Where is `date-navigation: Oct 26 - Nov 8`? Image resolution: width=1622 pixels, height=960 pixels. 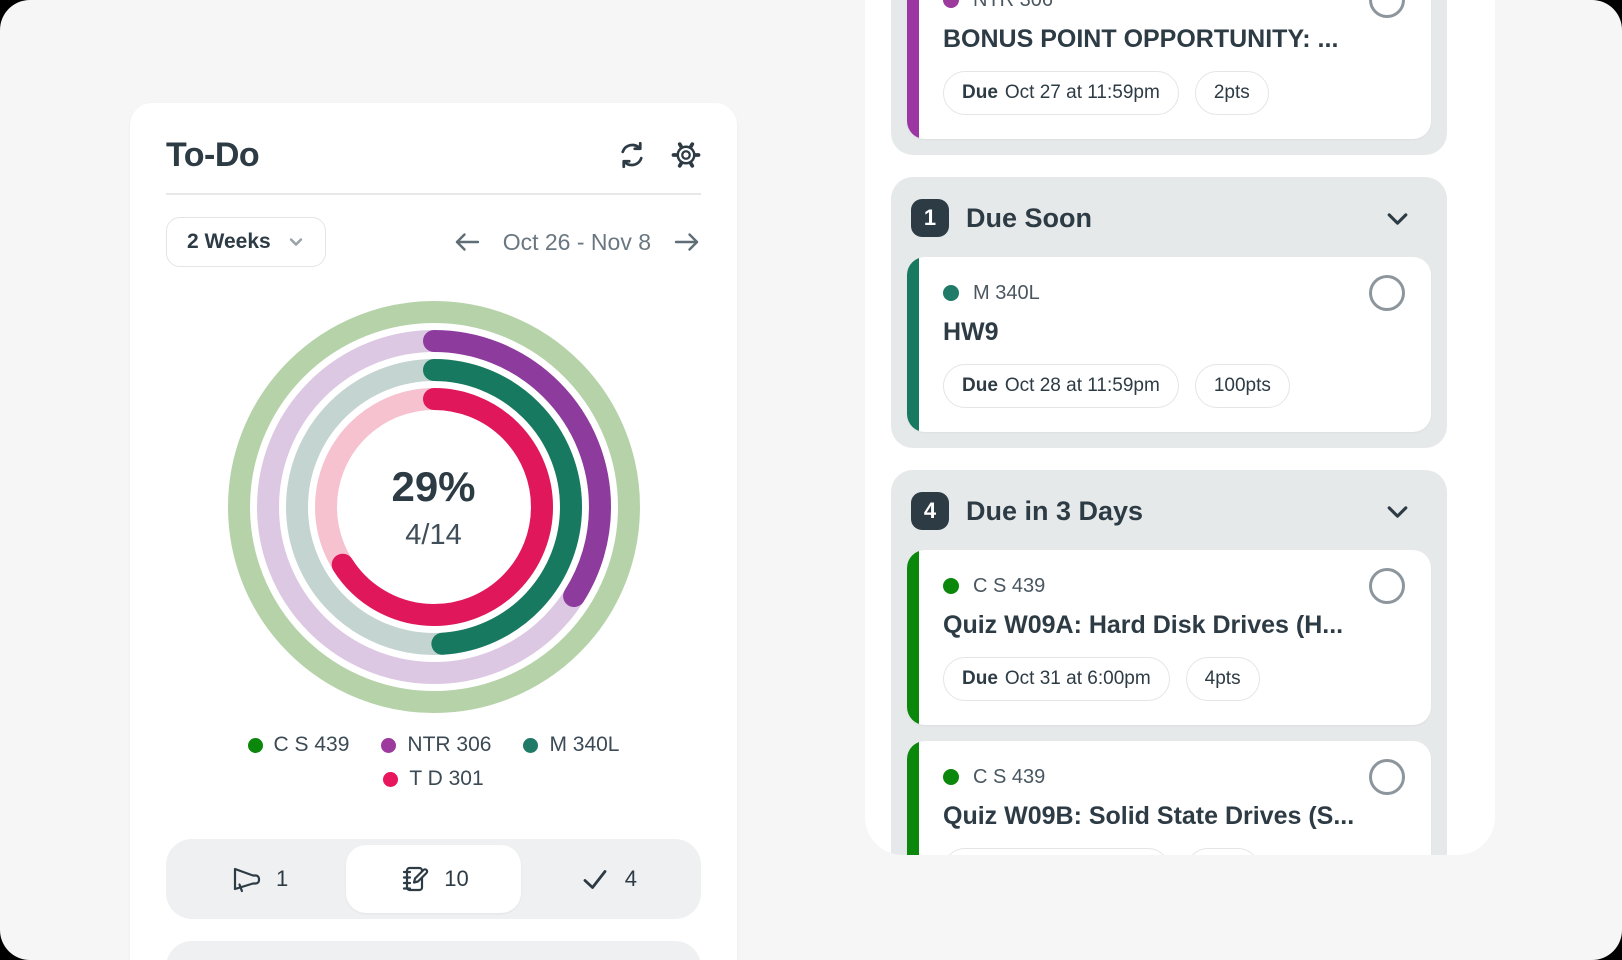 date-navigation: Oct 26 - Nov 8 is located at coordinates (577, 242).